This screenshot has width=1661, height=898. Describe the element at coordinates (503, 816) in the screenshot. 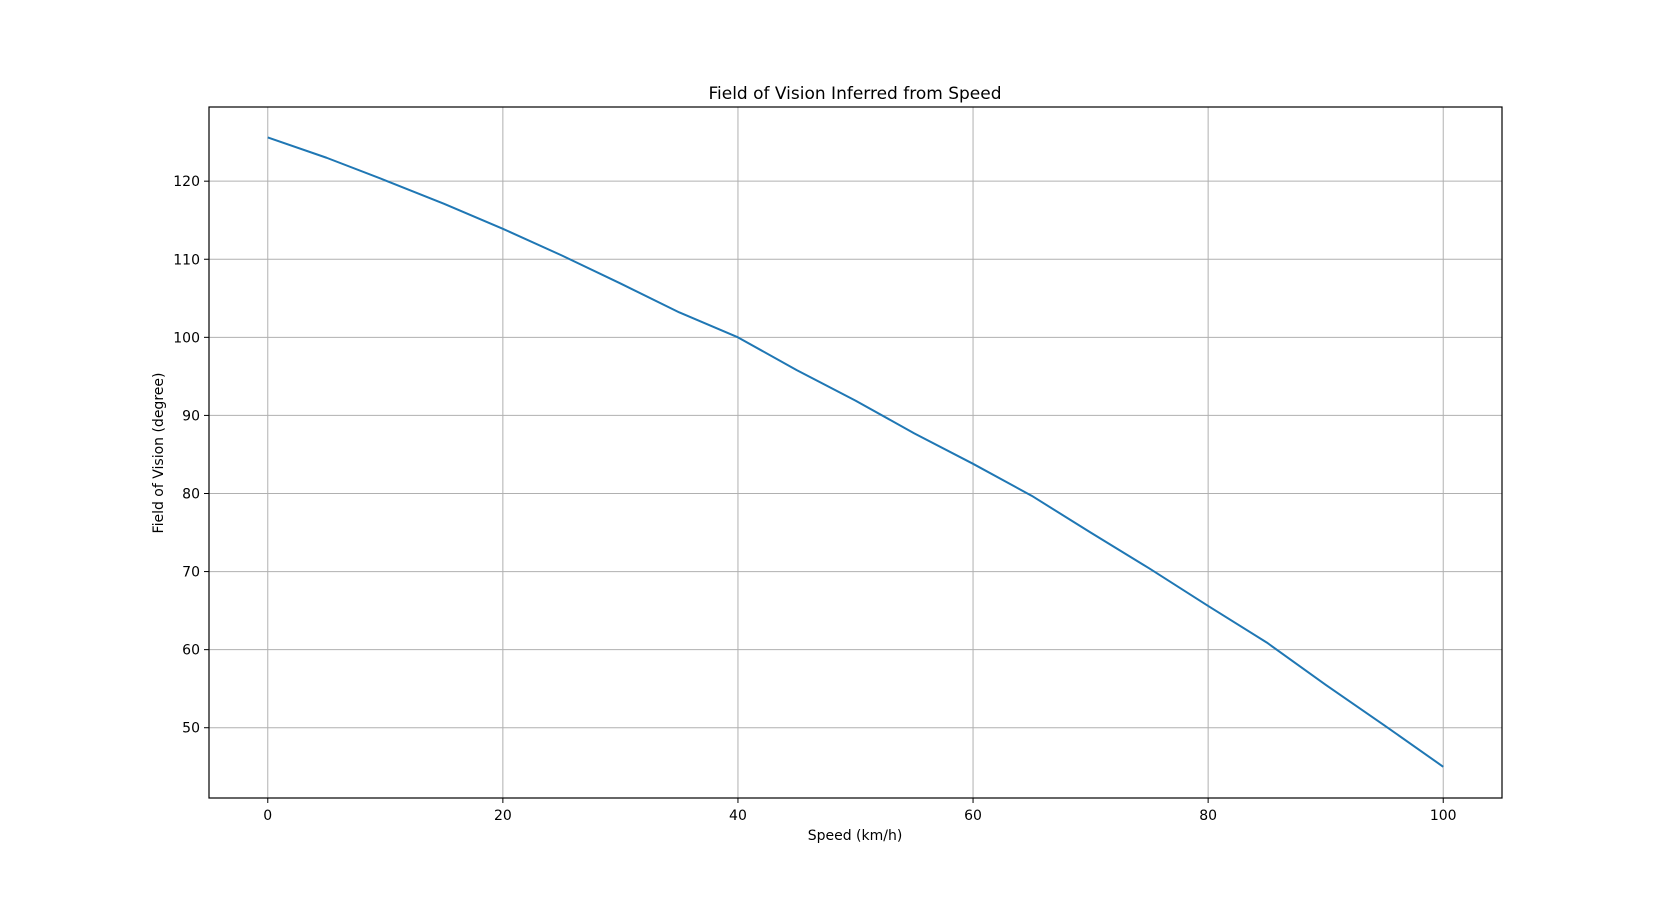

I see `x-tick-label: 20` at that location.